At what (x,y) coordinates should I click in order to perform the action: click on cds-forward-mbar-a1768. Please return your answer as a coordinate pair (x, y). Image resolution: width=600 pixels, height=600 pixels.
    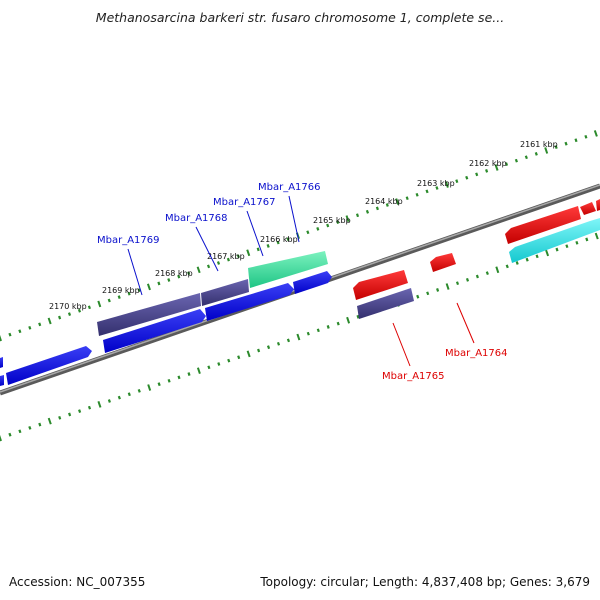
    Looking at the image, I should click on (225, 292).